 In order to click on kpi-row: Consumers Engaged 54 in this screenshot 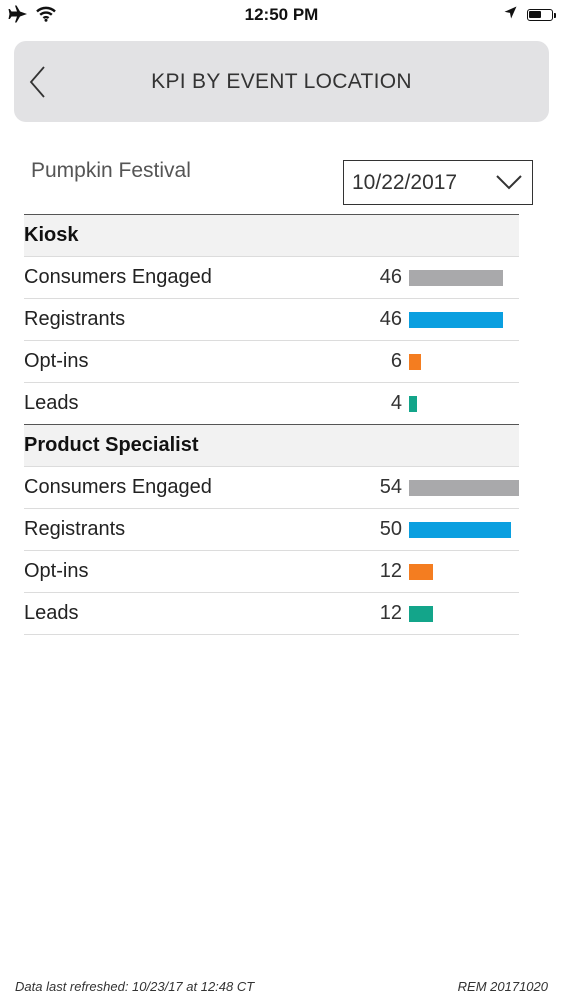, I will do `click(271, 487)`.